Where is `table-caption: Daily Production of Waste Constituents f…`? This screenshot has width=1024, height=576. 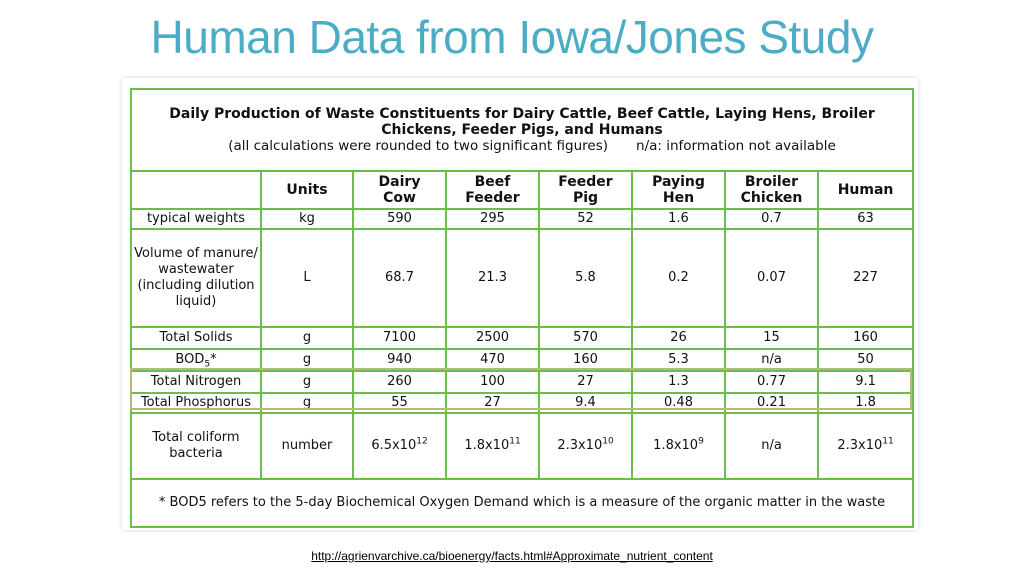 table-caption: Daily Production of Waste Constituents f… is located at coordinates (522, 130).